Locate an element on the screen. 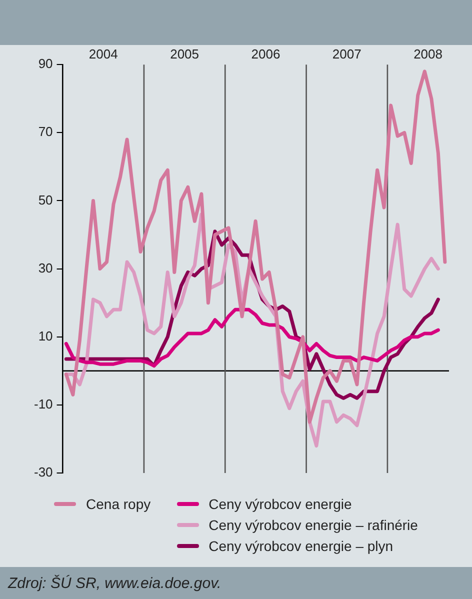 This screenshot has height=599, width=472. legend-label: Ceny výrobcov energie – plyn is located at coordinates (301, 546).